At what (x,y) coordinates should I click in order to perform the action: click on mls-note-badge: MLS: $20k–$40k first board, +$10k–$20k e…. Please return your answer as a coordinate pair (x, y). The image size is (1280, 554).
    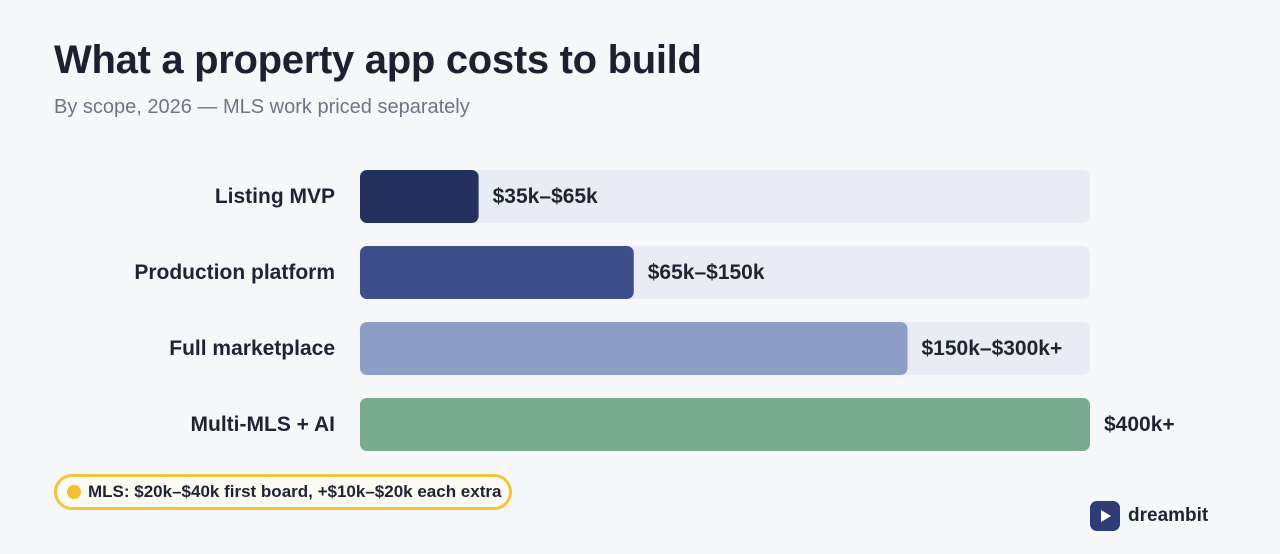
    Looking at the image, I should click on (283, 492).